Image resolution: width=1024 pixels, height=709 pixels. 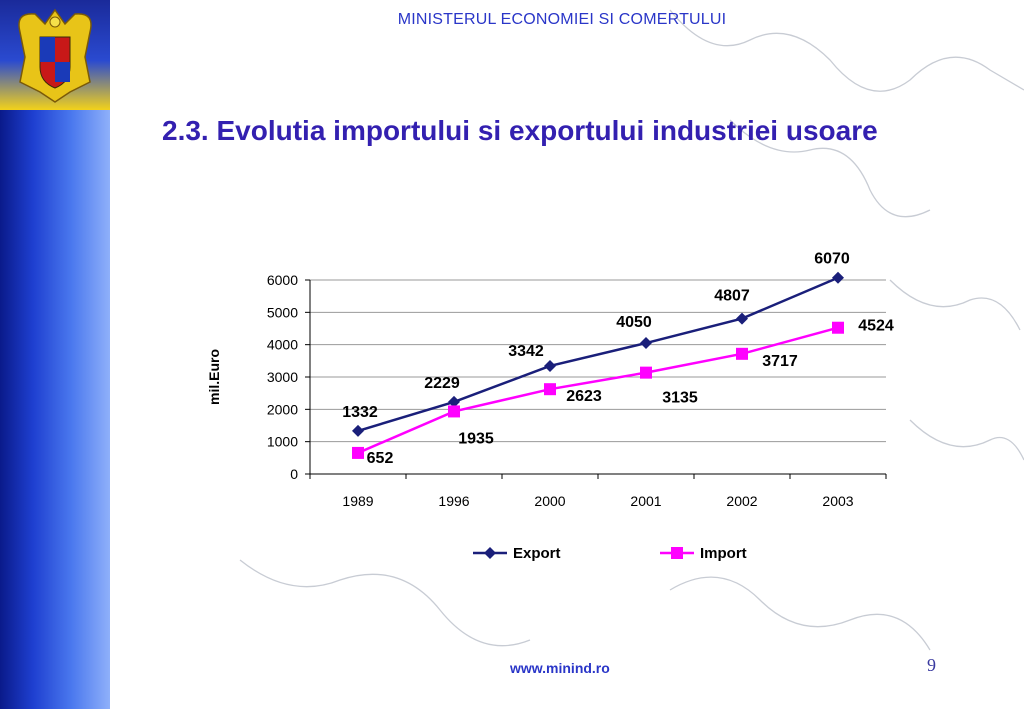 I want to click on crest-panel, so click(x=55, y=55).